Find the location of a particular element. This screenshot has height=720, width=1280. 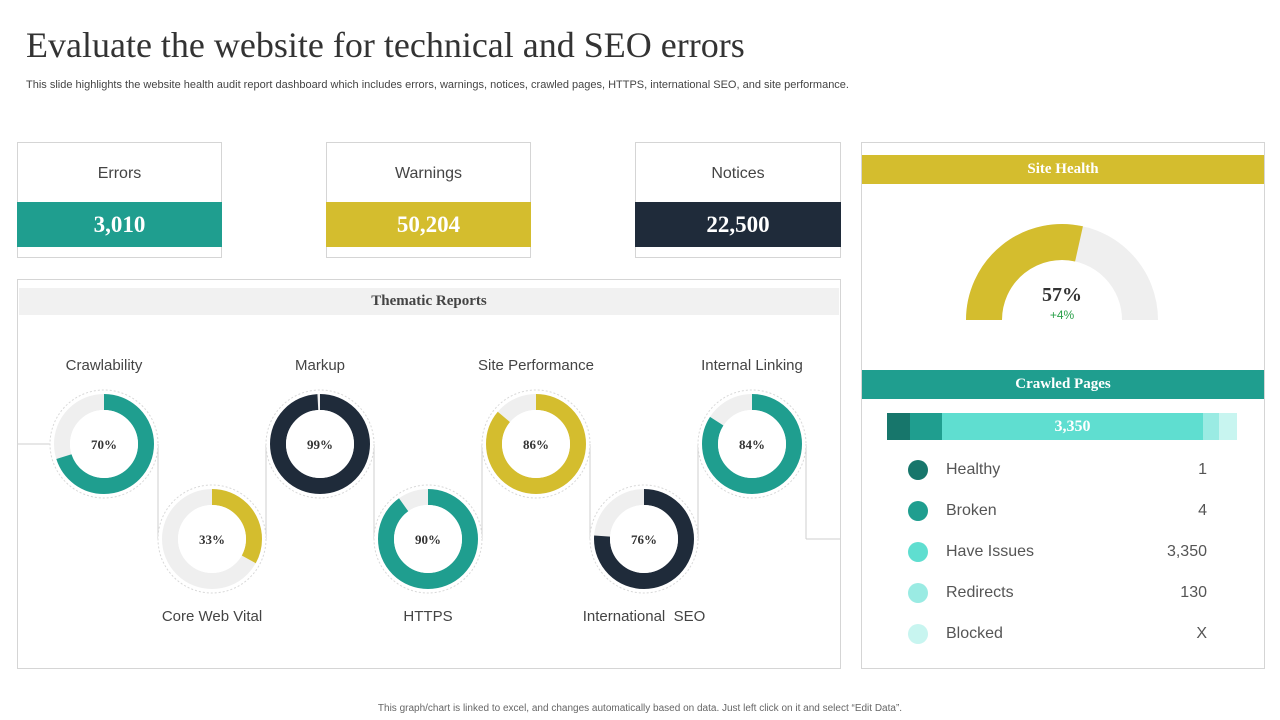

site-health-percent: 57% is located at coordinates (1062, 295).